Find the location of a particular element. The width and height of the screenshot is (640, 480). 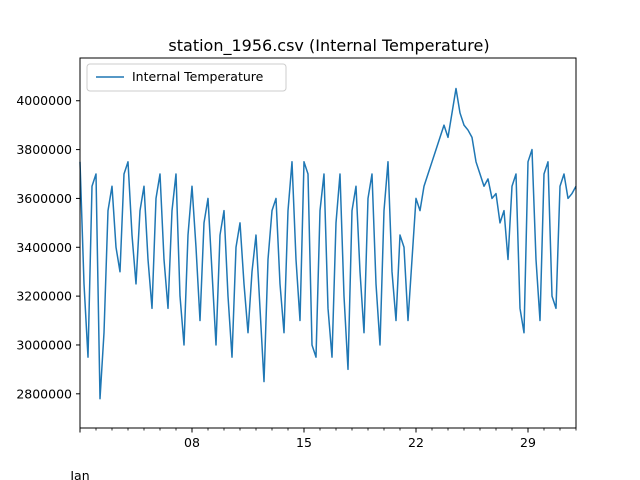

y-tick-label: 2800000 is located at coordinates (44, 393).